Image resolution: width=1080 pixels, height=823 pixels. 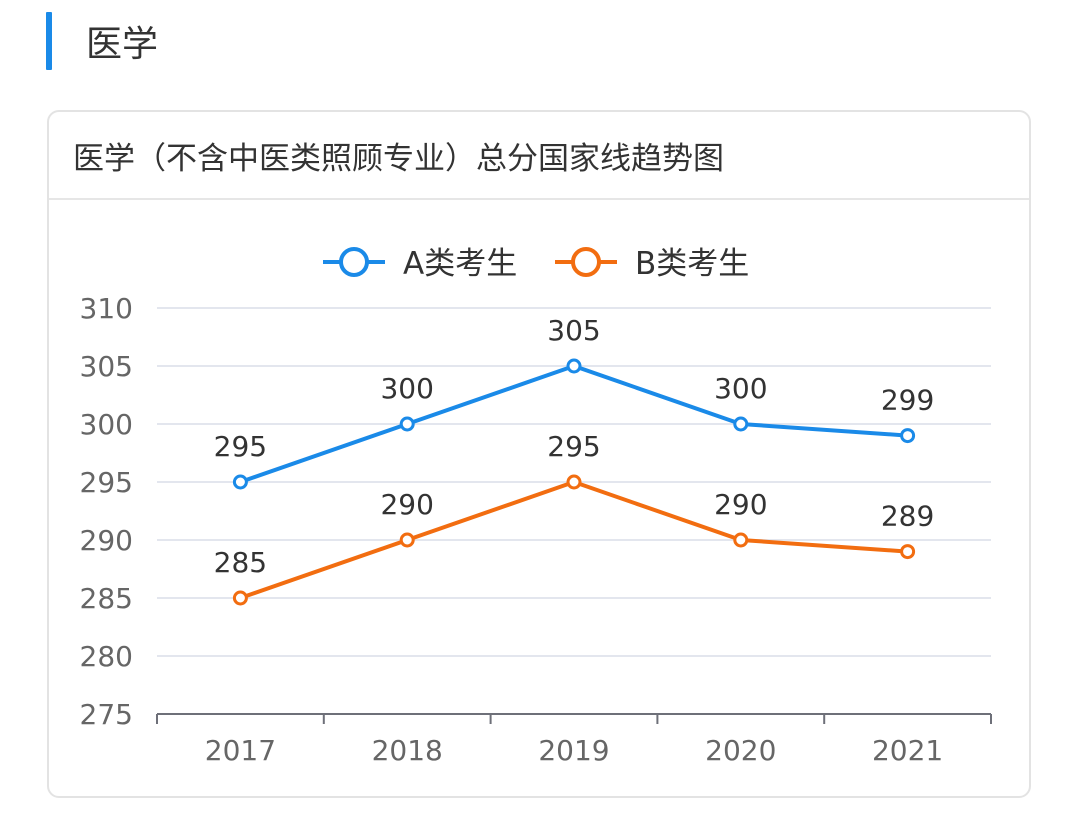 I want to click on y-tick-label: 295, so click(x=106, y=482).